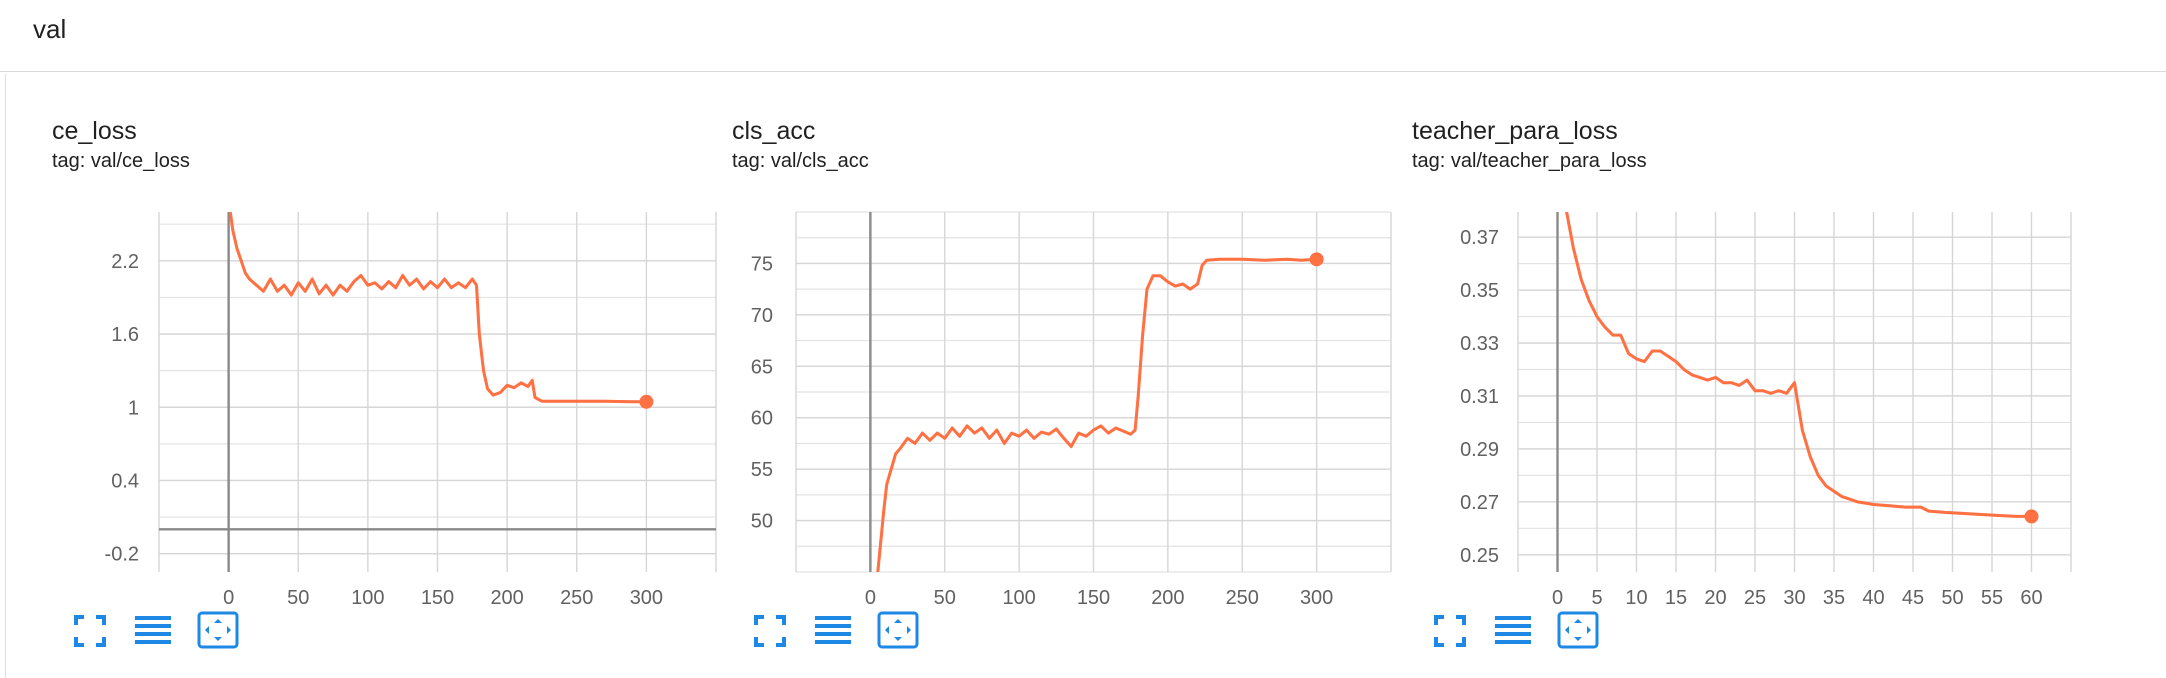 This screenshot has height=678, width=2166. I want to click on x-tick-label: 30, so click(1794, 598).